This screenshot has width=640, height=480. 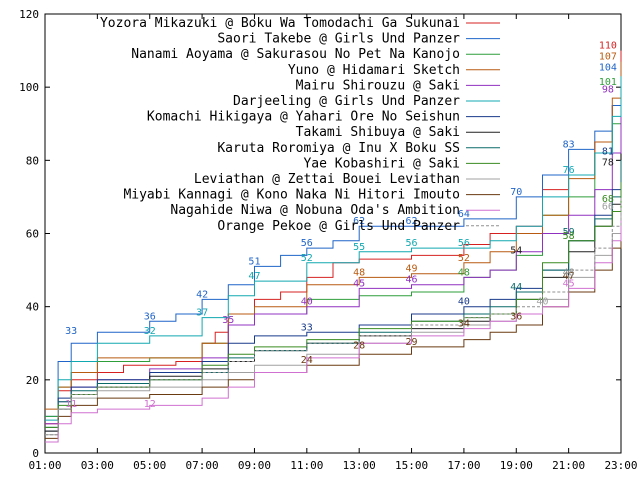 What do you see at coordinates (569, 170) in the screenshot?
I see `data-label: 76` at bounding box center [569, 170].